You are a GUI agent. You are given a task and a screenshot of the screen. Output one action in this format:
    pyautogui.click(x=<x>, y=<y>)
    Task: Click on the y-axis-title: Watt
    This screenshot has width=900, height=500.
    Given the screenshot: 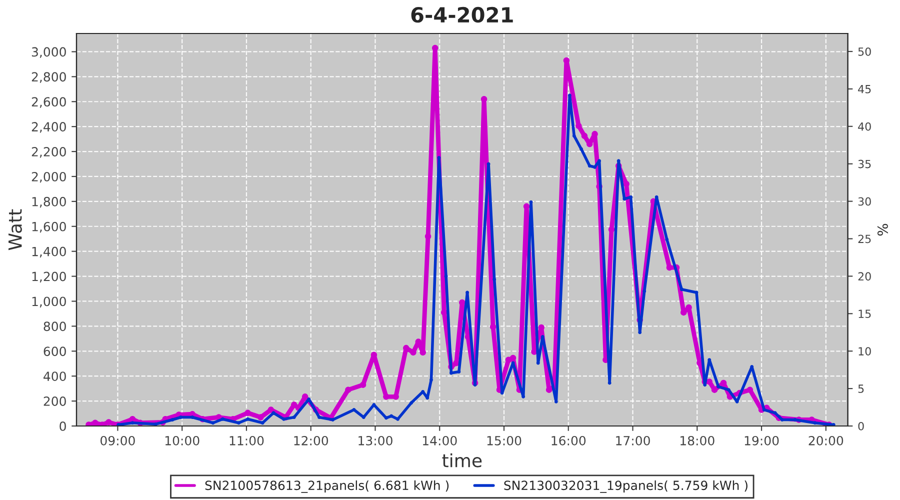 What is the action you would take?
    pyautogui.click(x=15, y=229)
    